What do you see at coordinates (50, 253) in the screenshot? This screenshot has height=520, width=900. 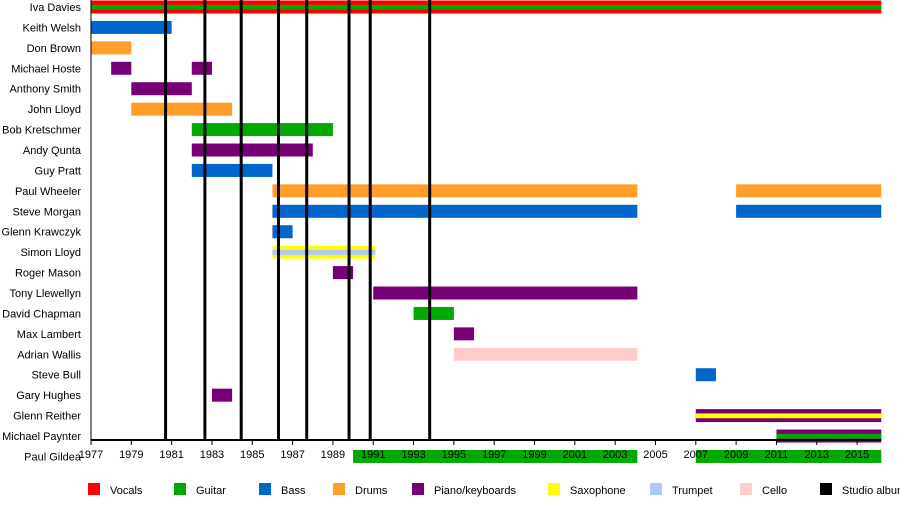 I see `member-label: Simon Lloyd` at bounding box center [50, 253].